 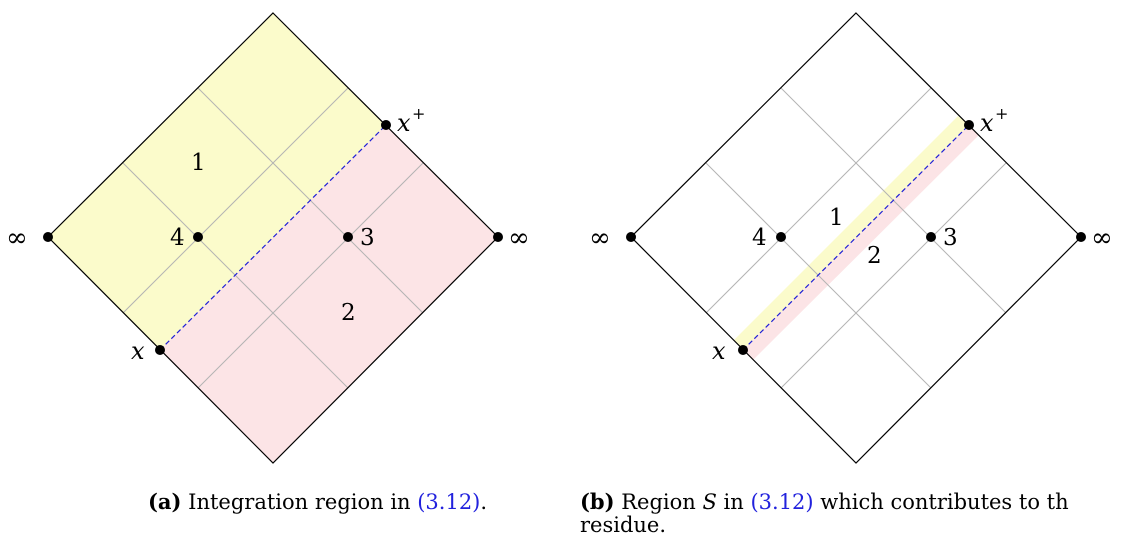 What do you see at coordinates (597, 501) in the screenshot?
I see `caption-b-tag: (b)` at bounding box center [597, 501].